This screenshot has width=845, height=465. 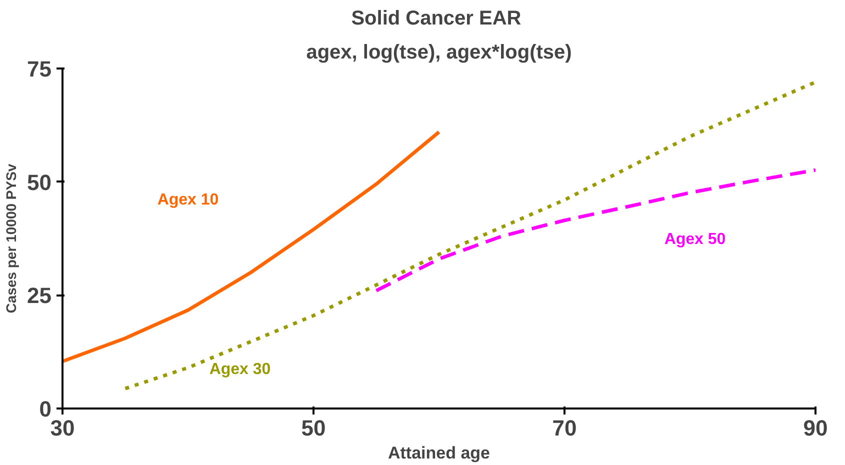 I want to click on x-tick-label: 70, so click(x=564, y=428).